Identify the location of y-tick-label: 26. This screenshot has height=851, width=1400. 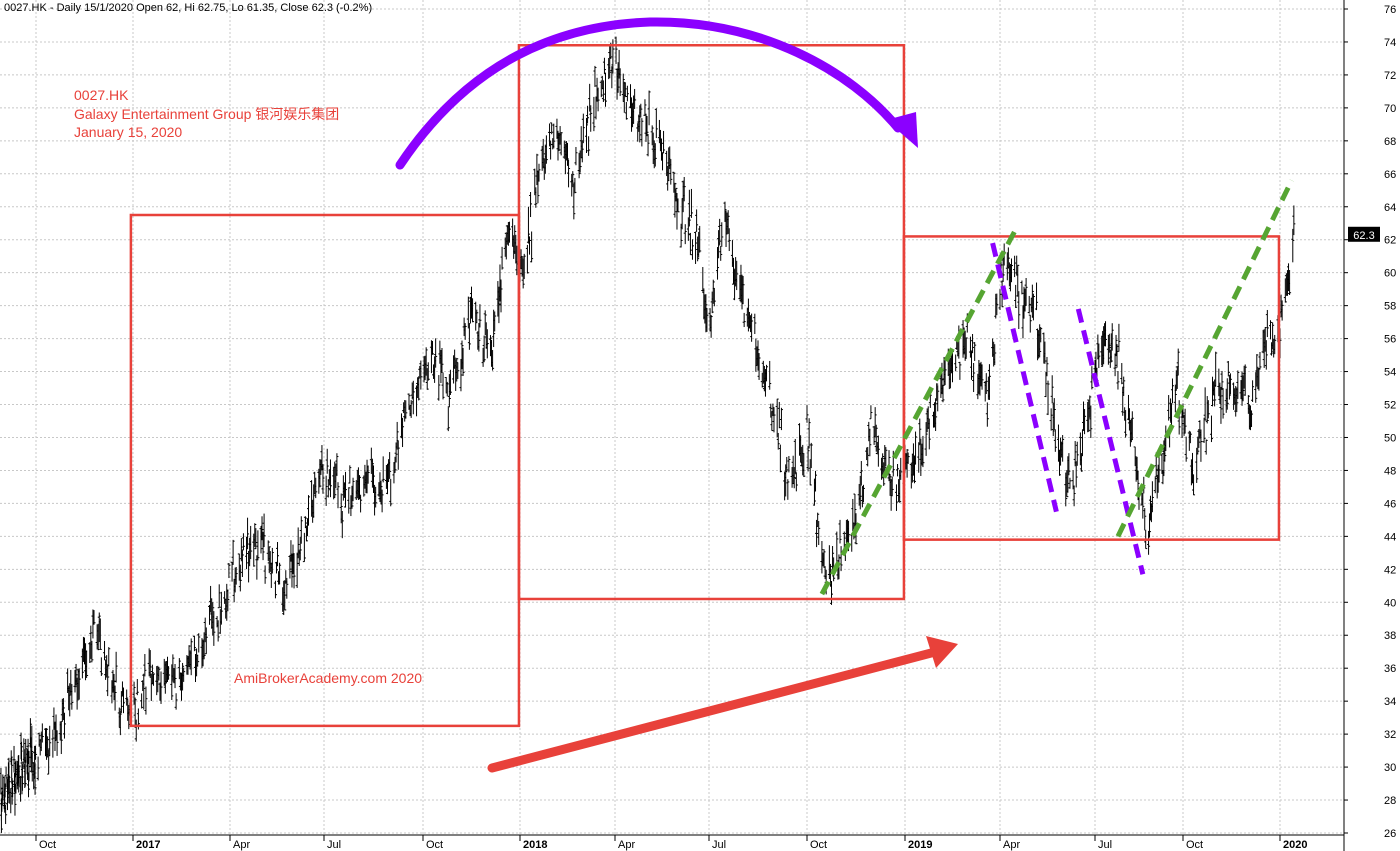
(1390, 834).